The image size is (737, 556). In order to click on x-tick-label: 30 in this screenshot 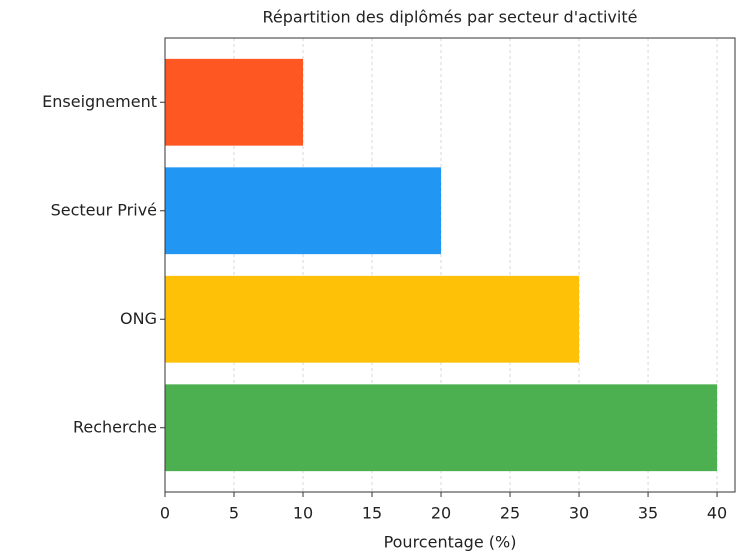, I will do `click(579, 513)`.